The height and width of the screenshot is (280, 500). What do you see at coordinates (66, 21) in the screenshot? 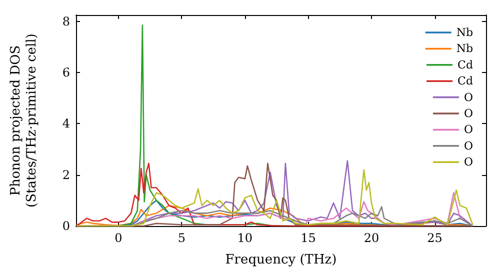
I see `y-tick-label: 8` at bounding box center [66, 21].